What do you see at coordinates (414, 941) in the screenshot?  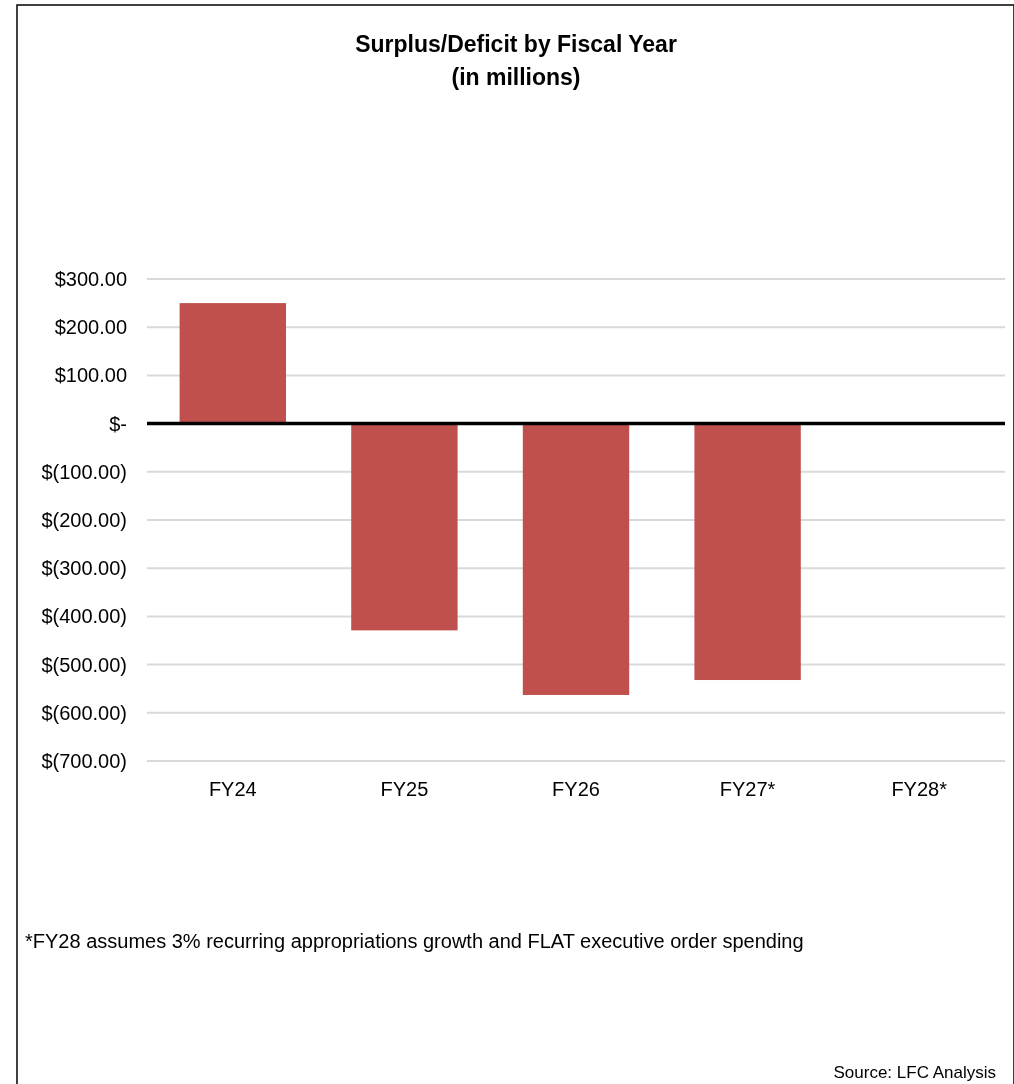 I see `text: *FY28 assumes 3% recurring appropriations growth and FLAT executive order spending` at bounding box center [414, 941].